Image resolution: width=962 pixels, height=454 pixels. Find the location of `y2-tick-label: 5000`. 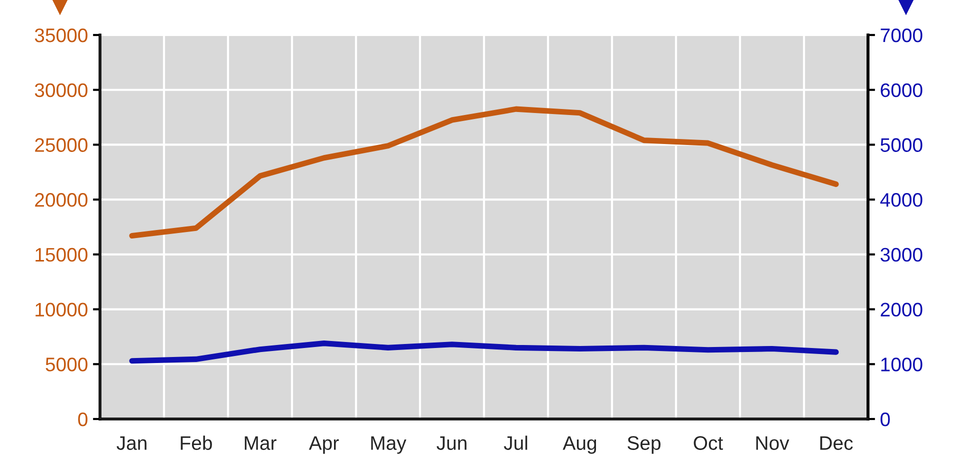

y2-tick-label: 5000 is located at coordinates (901, 145).